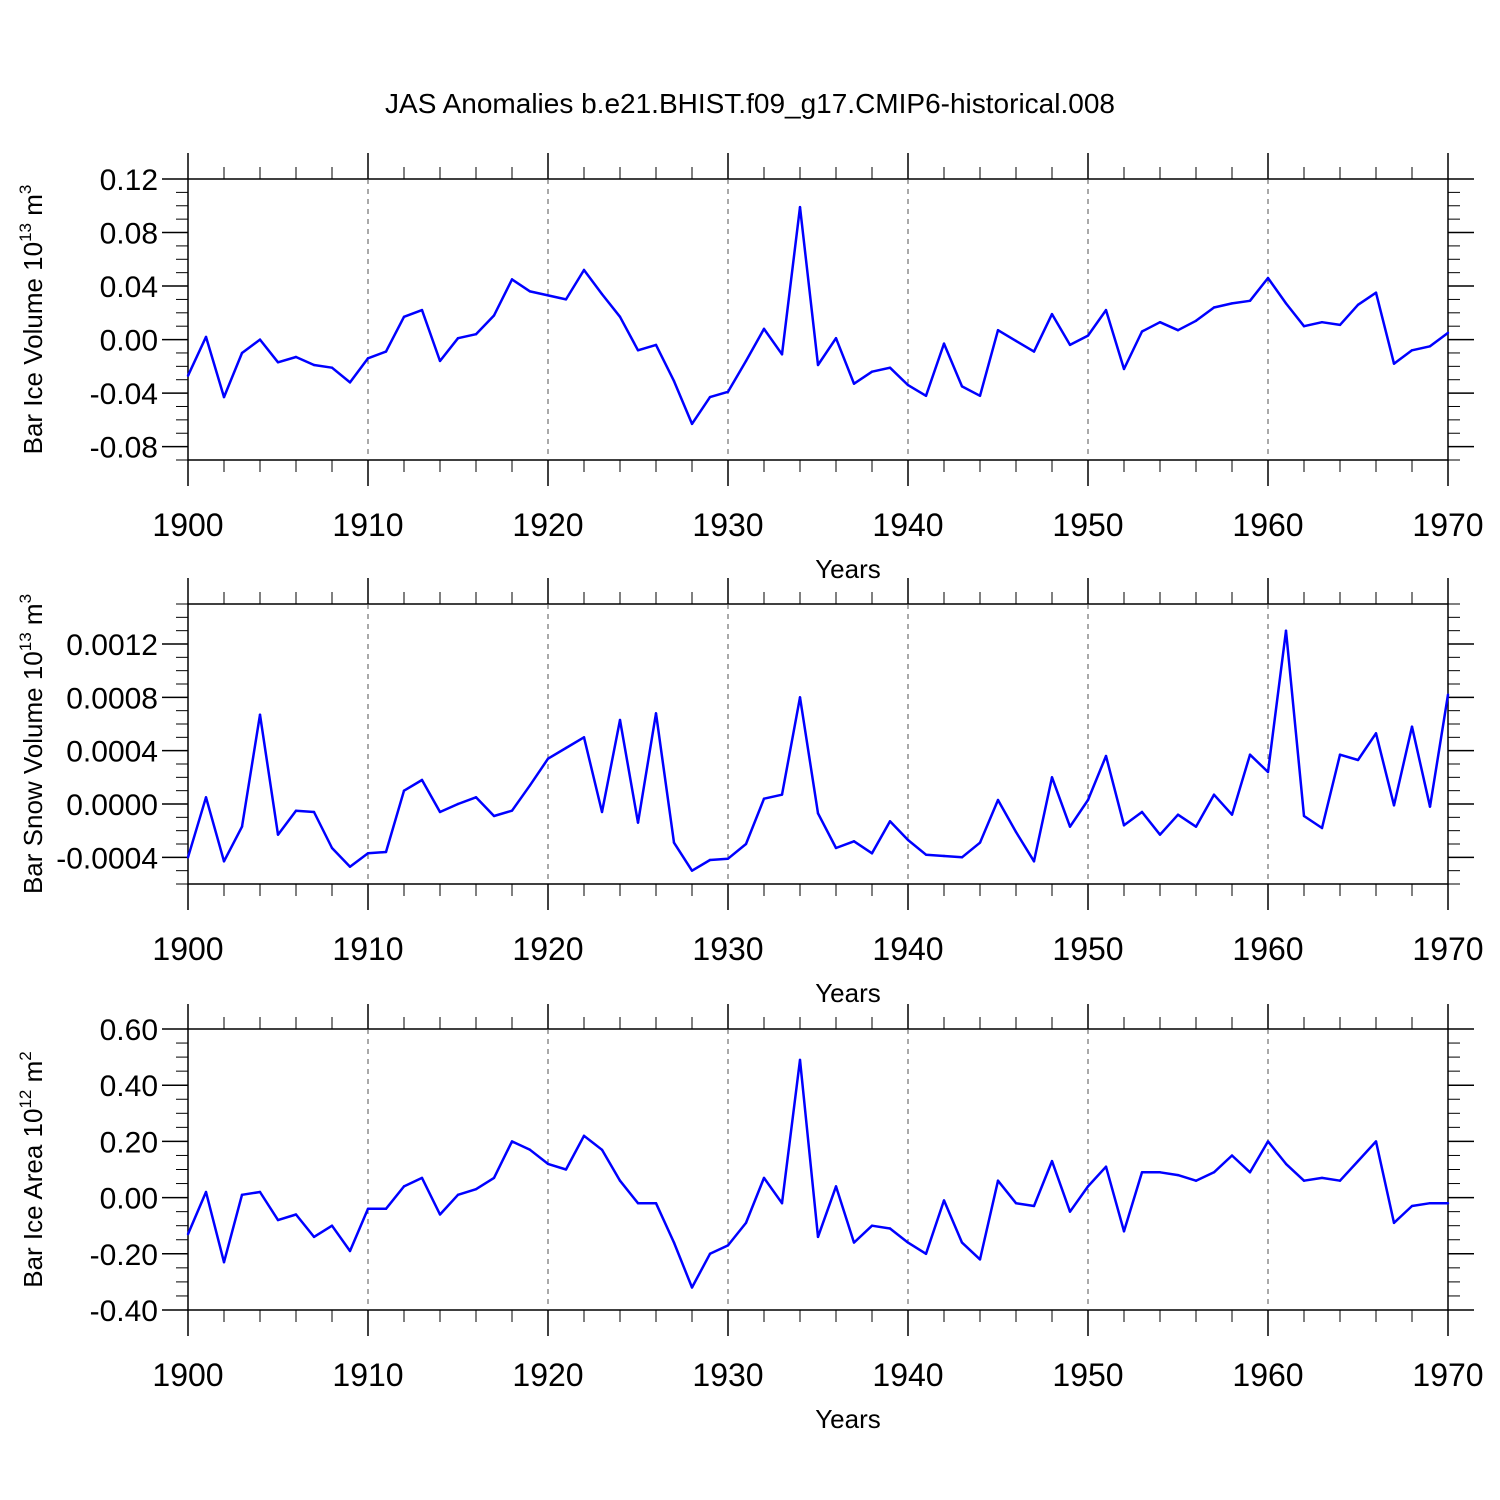  Describe the element at coordinates (112, 645) in the screenshot. I see `y-tick-label: 0.0012` at that location.